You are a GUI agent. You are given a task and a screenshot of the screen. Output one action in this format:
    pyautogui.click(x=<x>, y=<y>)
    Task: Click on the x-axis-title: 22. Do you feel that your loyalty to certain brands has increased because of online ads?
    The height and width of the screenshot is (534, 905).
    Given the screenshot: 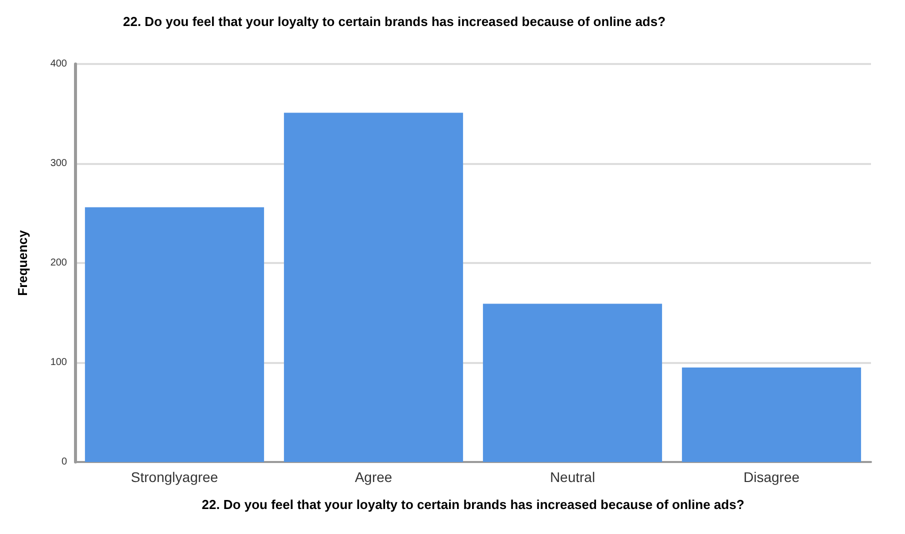 What is the action you would take?
    pyautogui.click(x=473, y=504)
    